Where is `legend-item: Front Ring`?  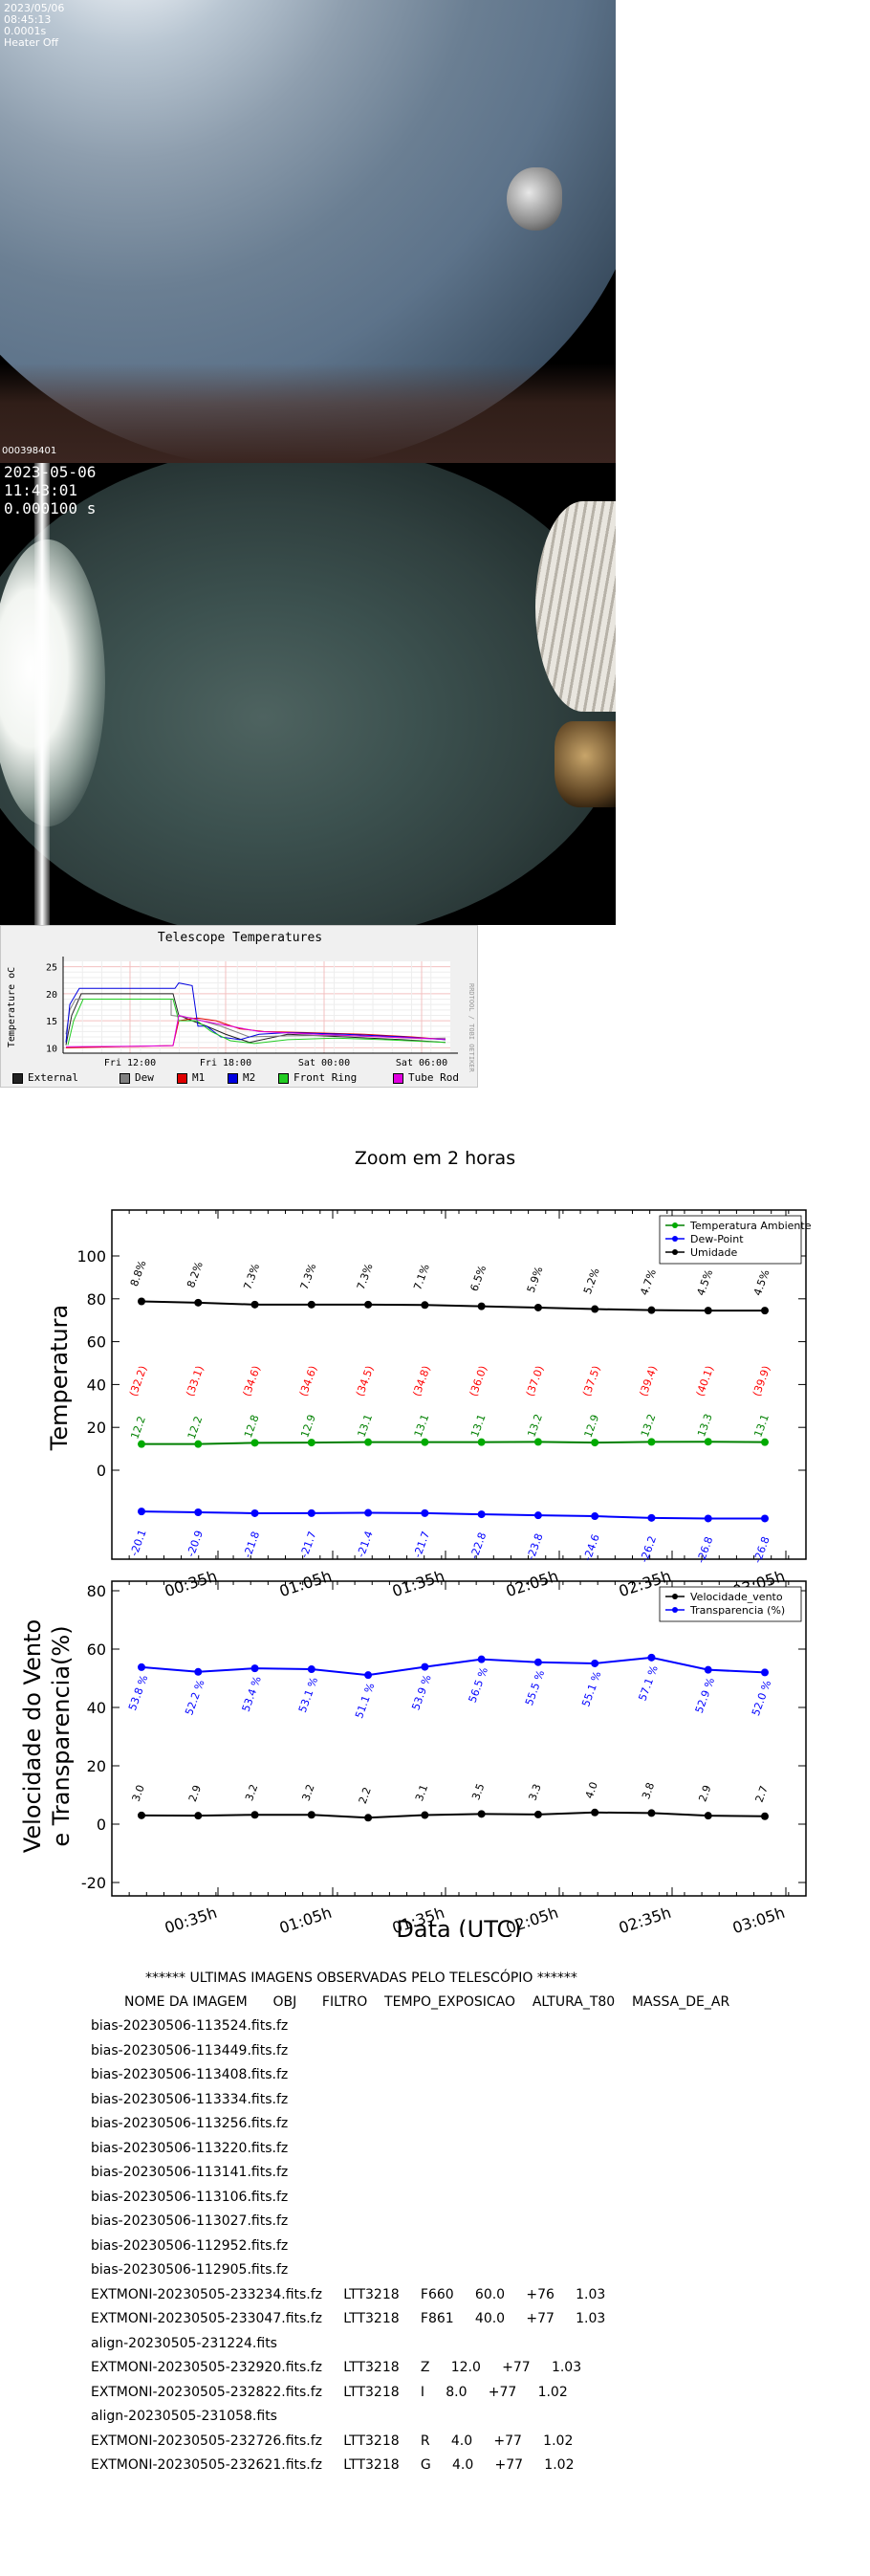
legend-item: Front Ring is located at coordinates (317, 1077).